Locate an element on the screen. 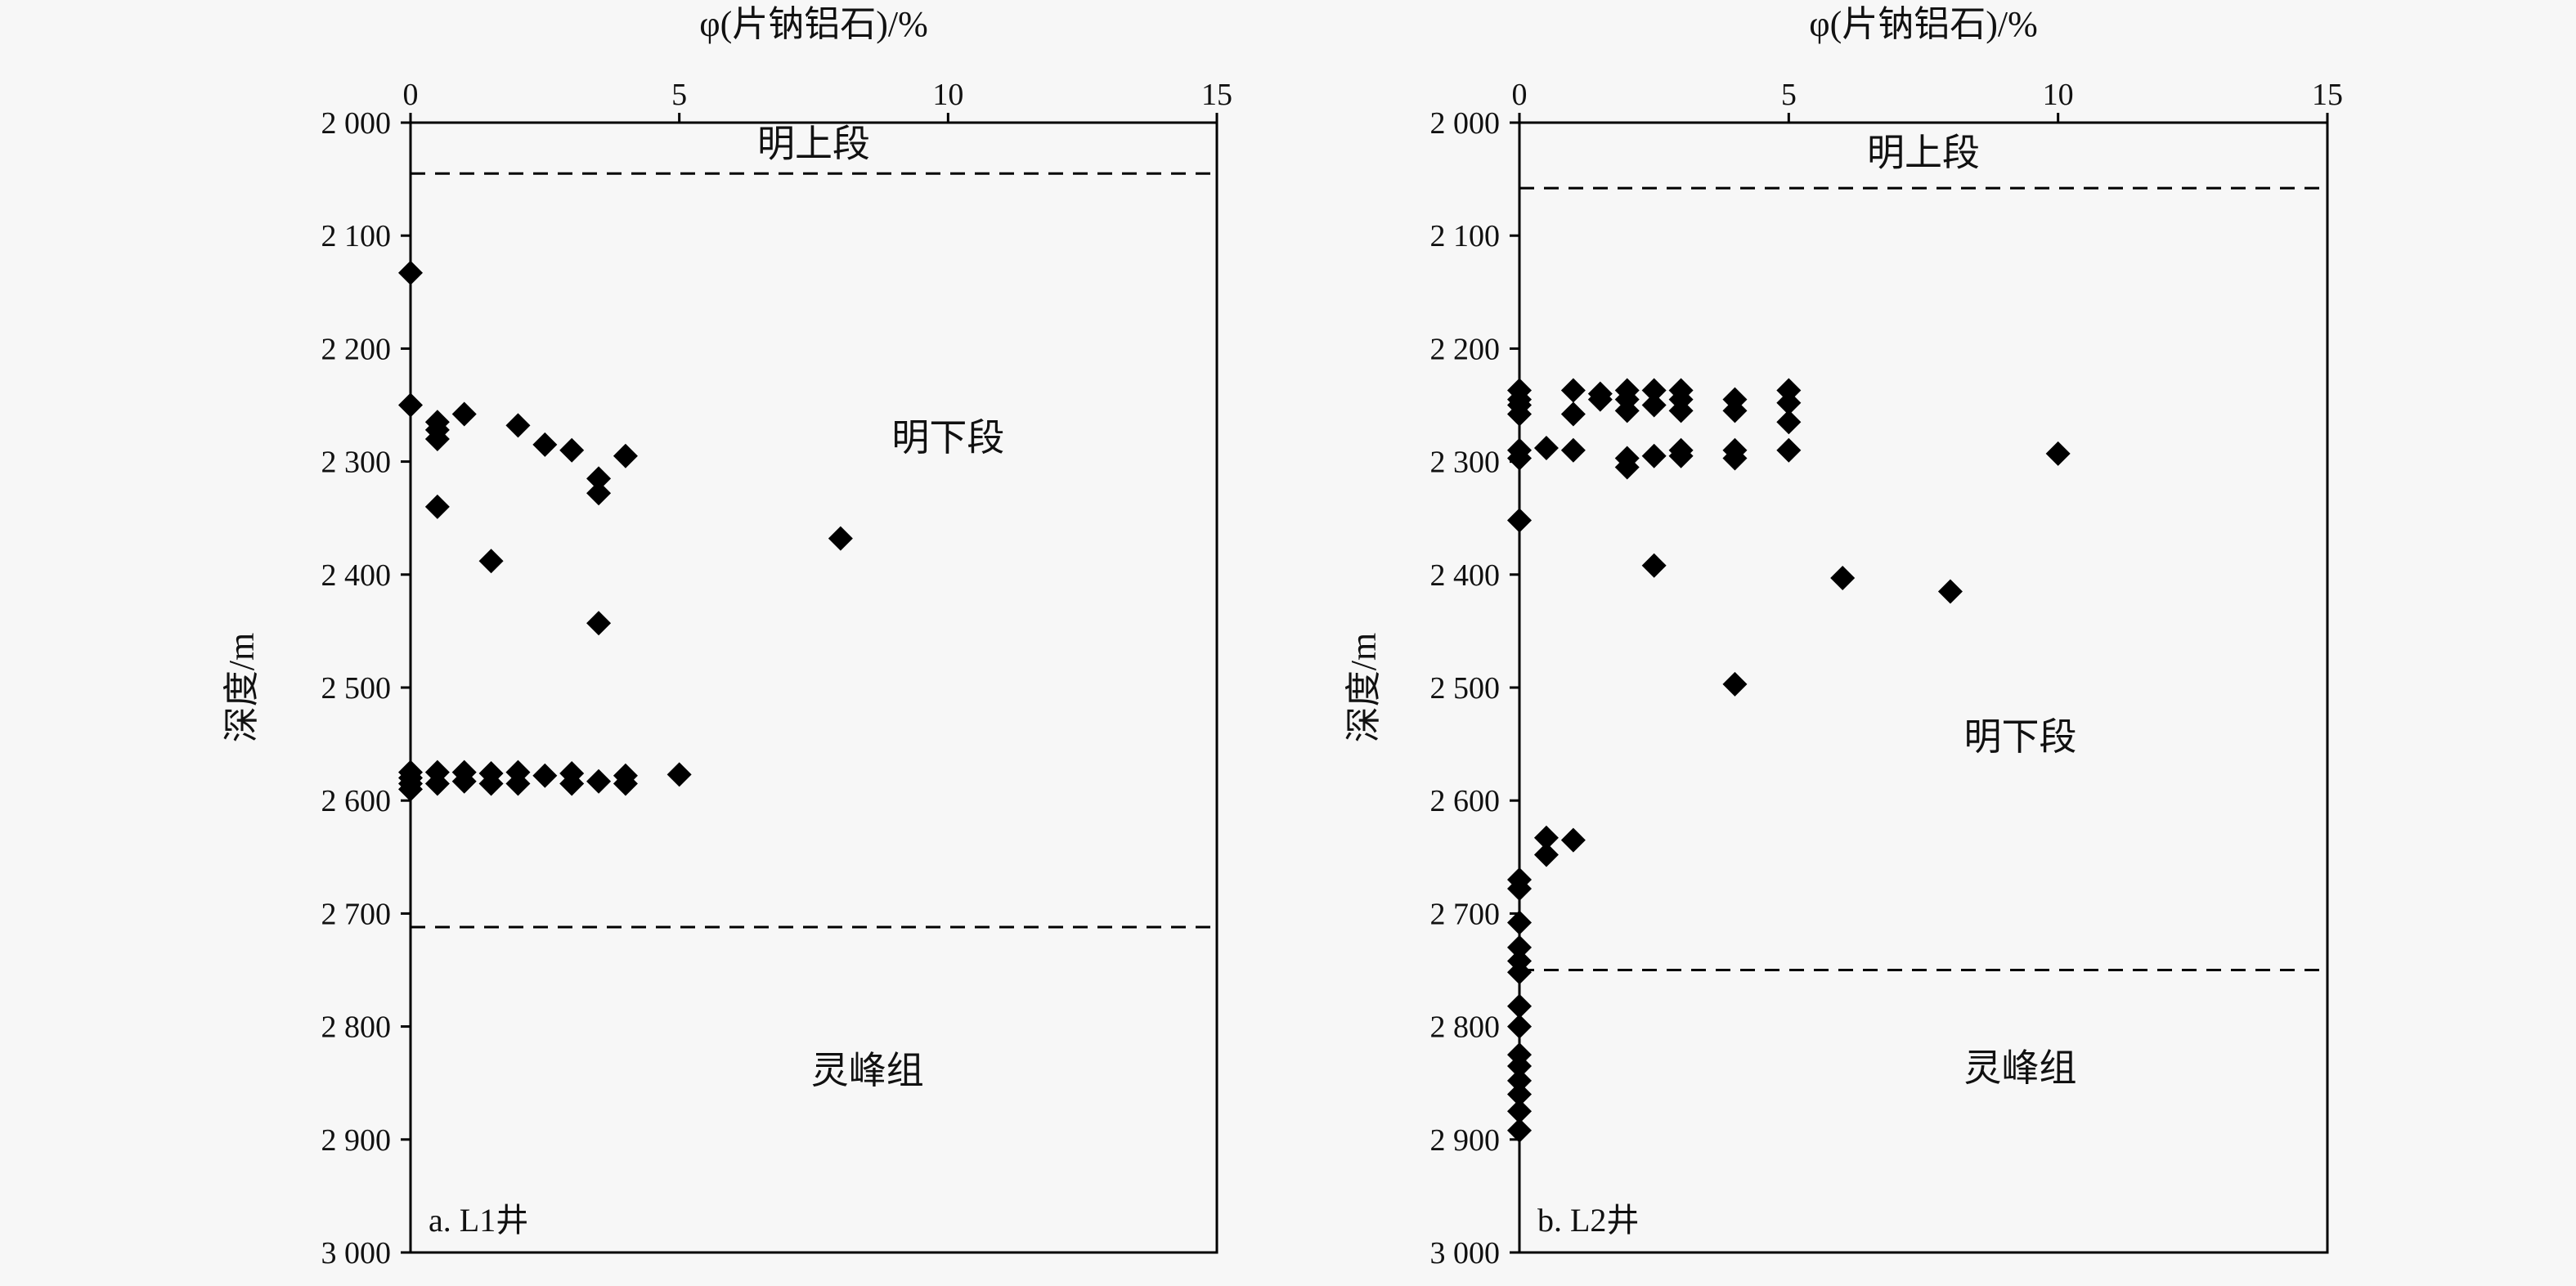  zone-label: 灵峰组 is located at coordinates (867, 1070).